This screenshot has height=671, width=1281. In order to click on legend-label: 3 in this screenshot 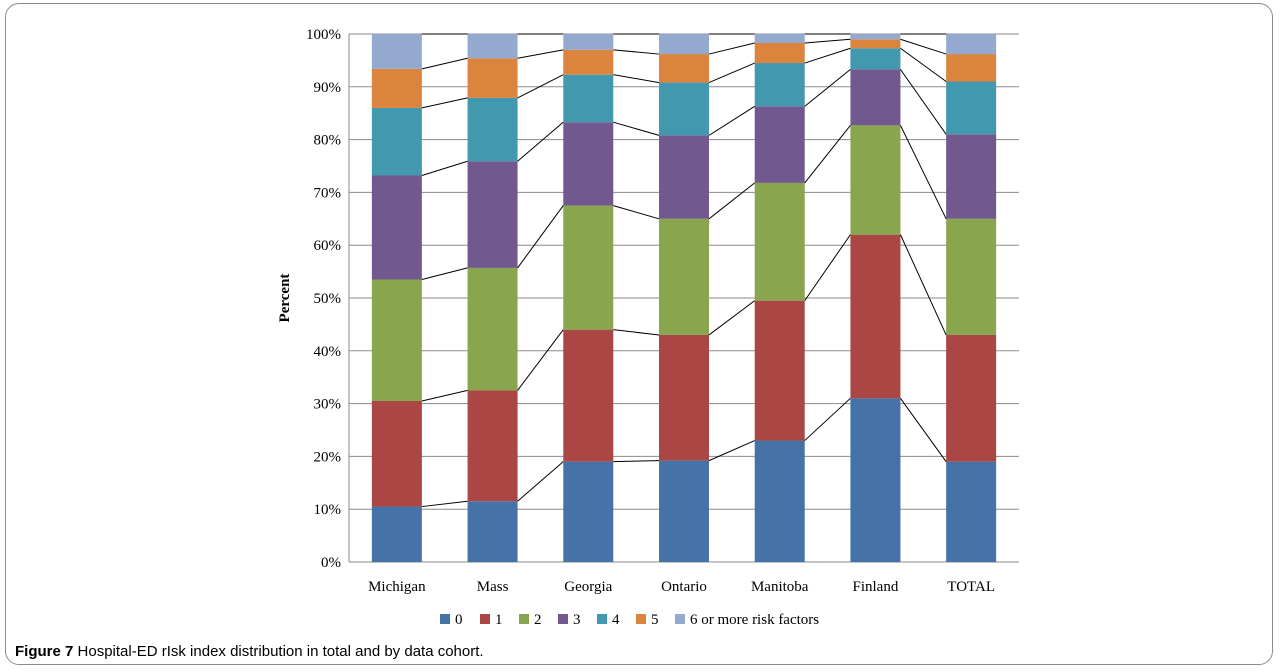, I will do `click(577, 620)`.